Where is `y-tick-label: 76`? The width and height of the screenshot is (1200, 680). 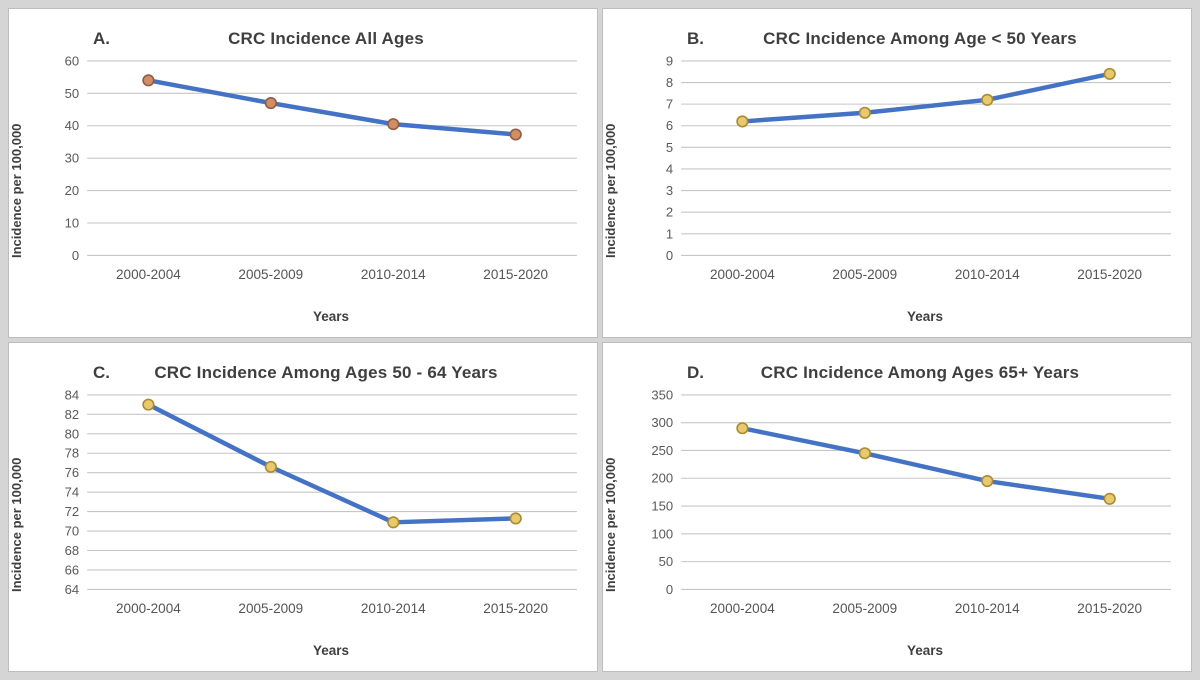
y-tick-label: 76 is located at coordinates (72, 472).